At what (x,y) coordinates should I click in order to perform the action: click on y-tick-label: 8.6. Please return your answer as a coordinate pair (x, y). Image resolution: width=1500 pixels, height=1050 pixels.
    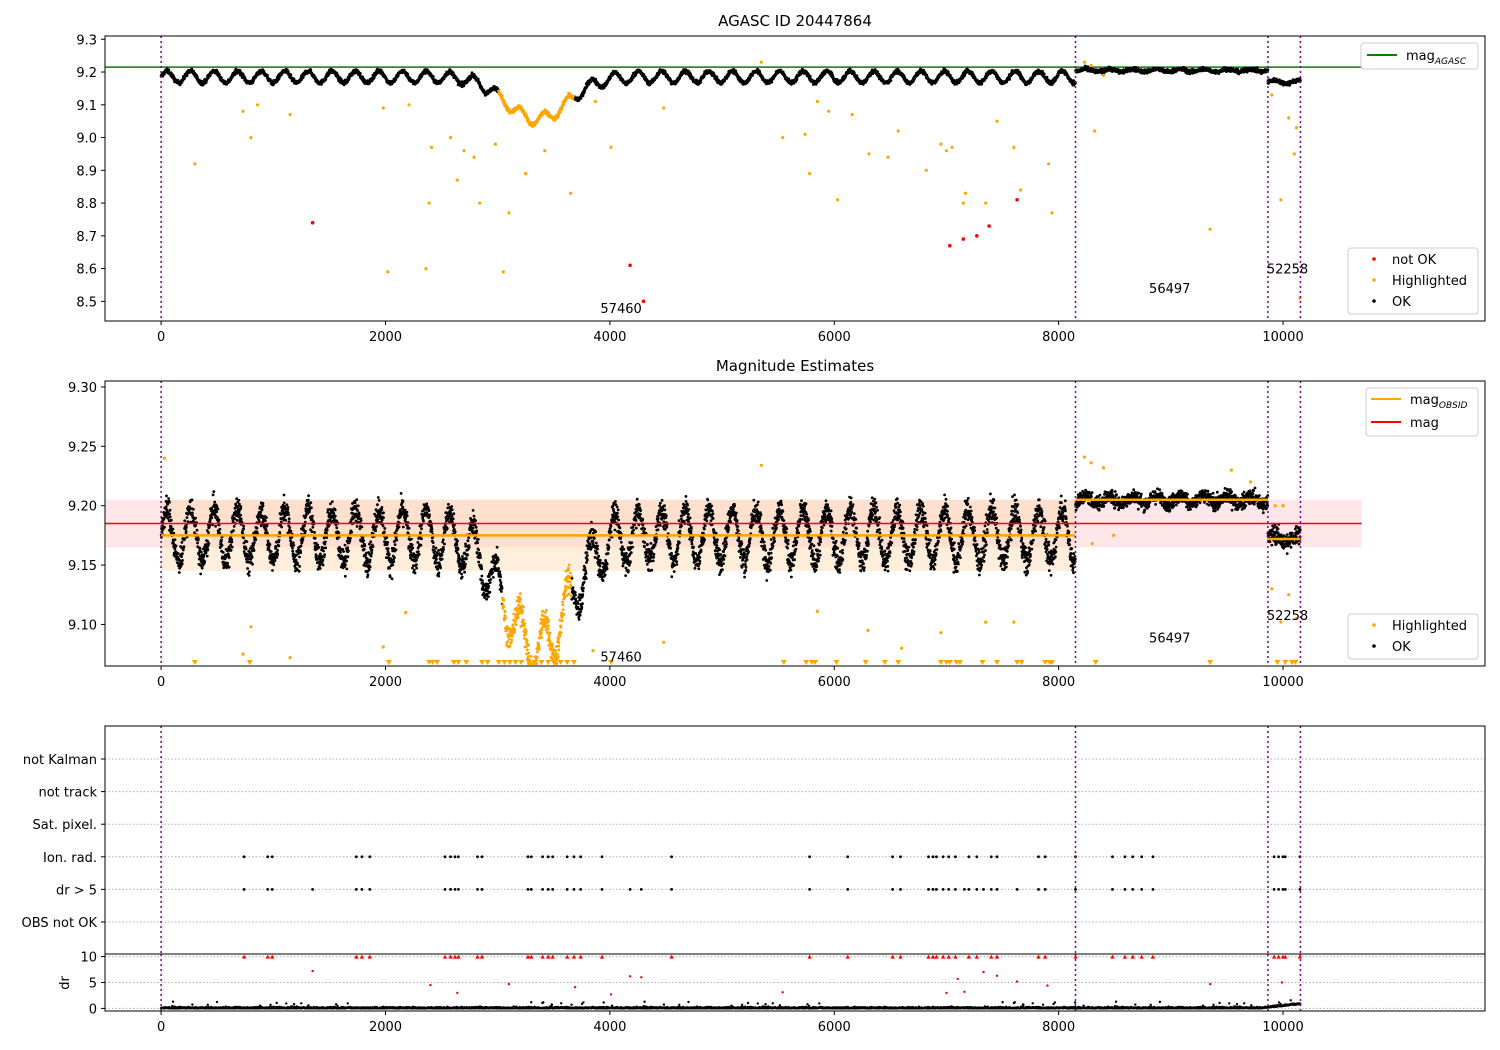
    Looking at the image, I should click on (86, 270).